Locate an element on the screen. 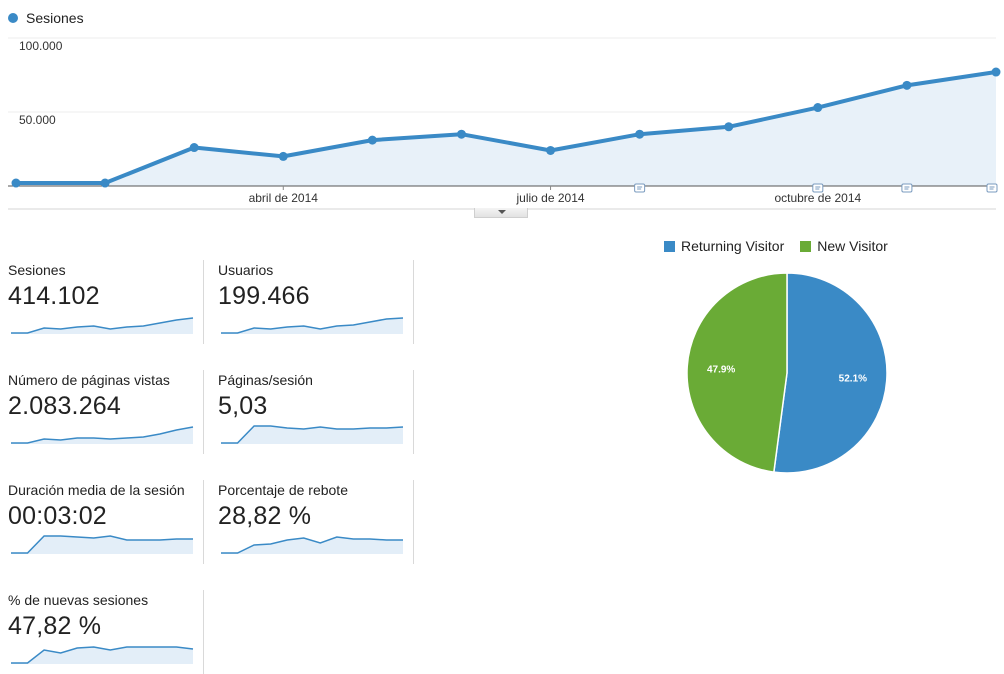  metric-card: Número de páginas vistas 2.083.264 is located at coordinates (106, 412).